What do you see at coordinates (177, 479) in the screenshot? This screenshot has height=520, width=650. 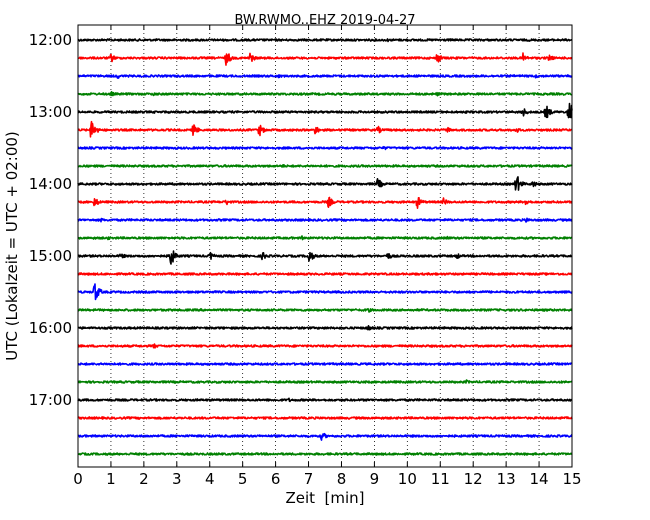 I see `x-tick-label: 3` at bounding box center [177, 479].